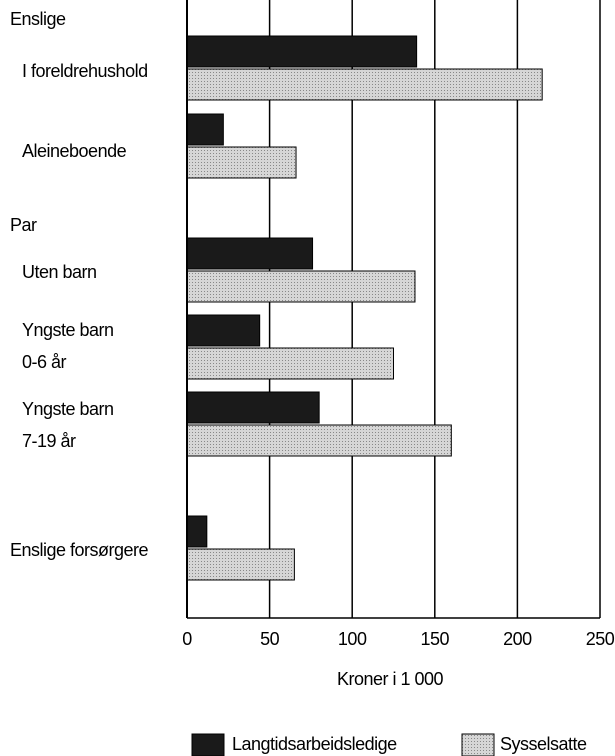 The width and height of the screenshot is (615, 756). Describe the element at coordinates (435, 639) in the screenshot. I see `x-tick-label: 150` at that location.